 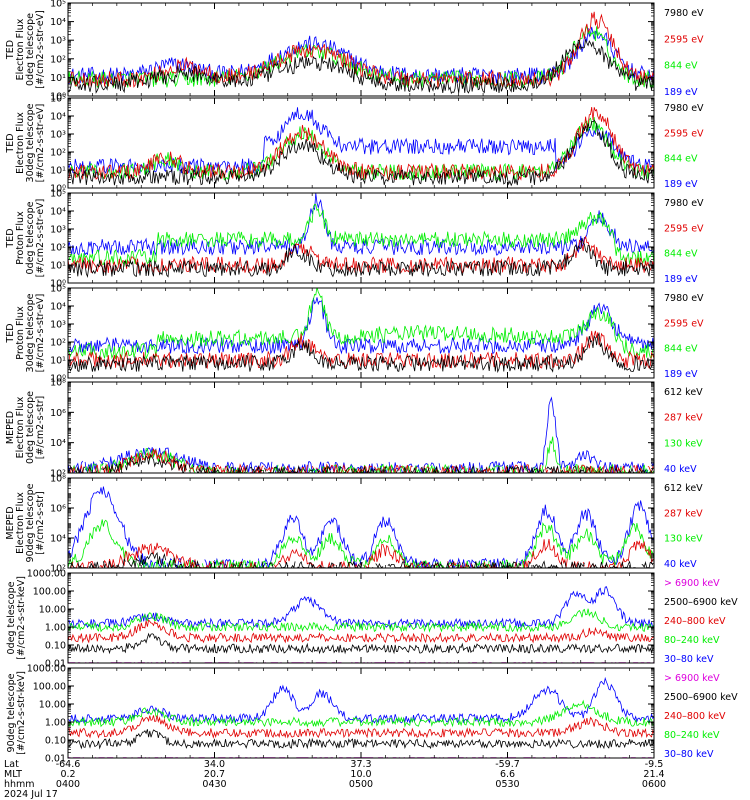 What do you see at coordinates (11, 712) in the screenshot?
I see `panel-8-ylabel-line: 90deg telescope` at bounding box center [11, 712].